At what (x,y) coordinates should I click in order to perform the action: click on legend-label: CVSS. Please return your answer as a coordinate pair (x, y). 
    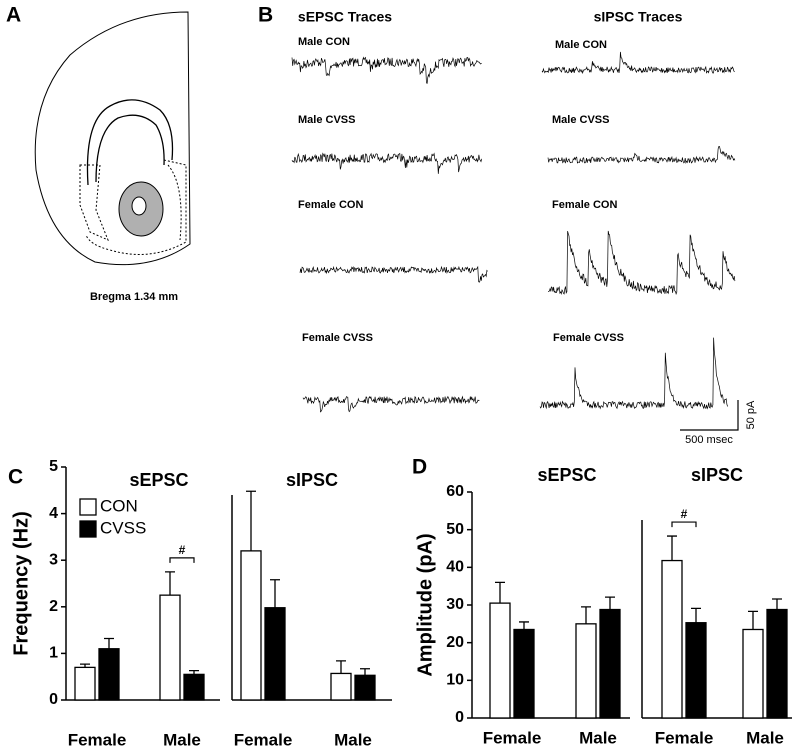
    Looking at the image, I should click on (123, 527).